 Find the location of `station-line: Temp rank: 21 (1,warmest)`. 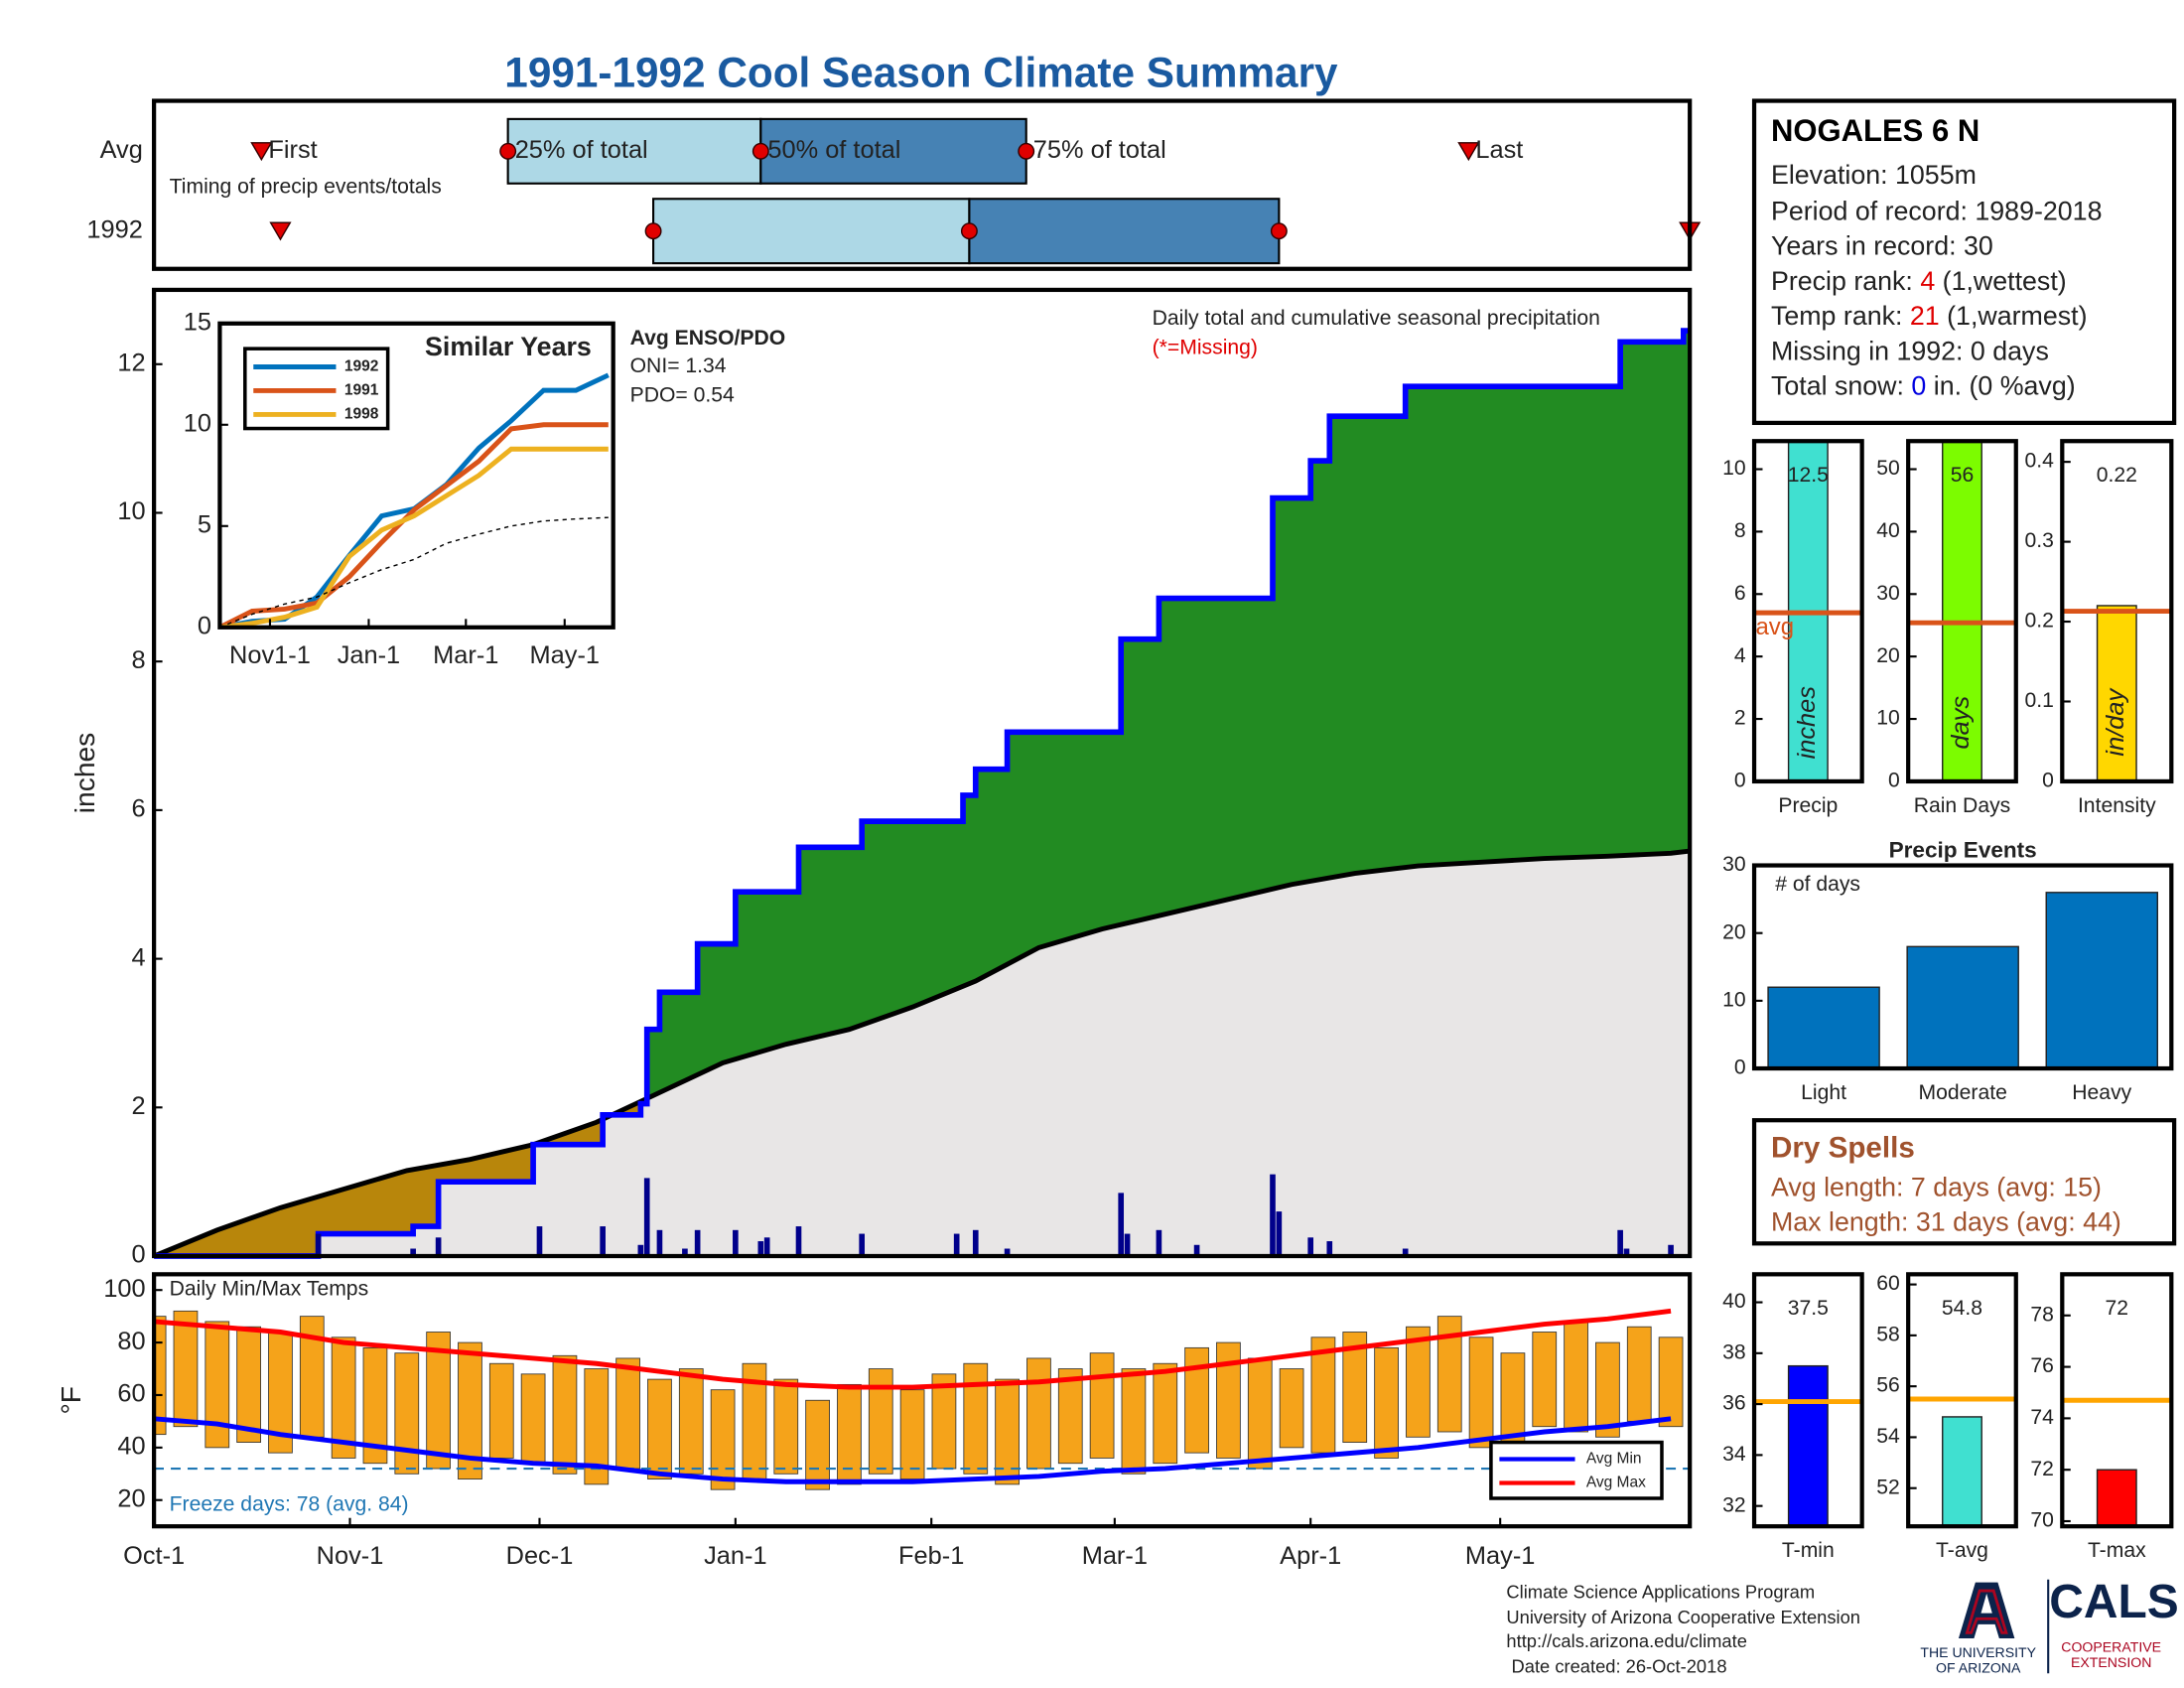

station-line: Temp rank: 21 (1,warmest) is located at coordinates (1929, 316).